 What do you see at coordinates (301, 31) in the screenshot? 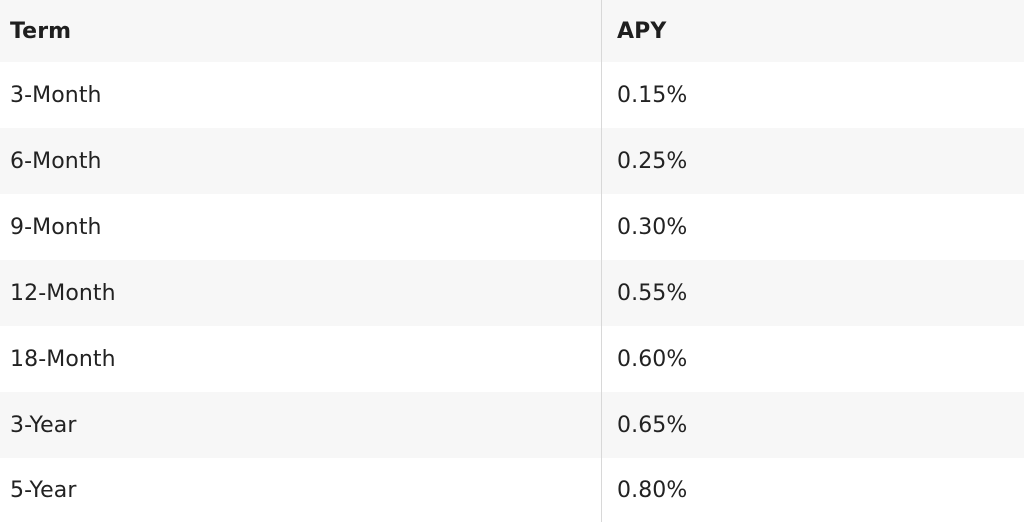
I see `column-header-term: Term` at bounding box center [301, 31].